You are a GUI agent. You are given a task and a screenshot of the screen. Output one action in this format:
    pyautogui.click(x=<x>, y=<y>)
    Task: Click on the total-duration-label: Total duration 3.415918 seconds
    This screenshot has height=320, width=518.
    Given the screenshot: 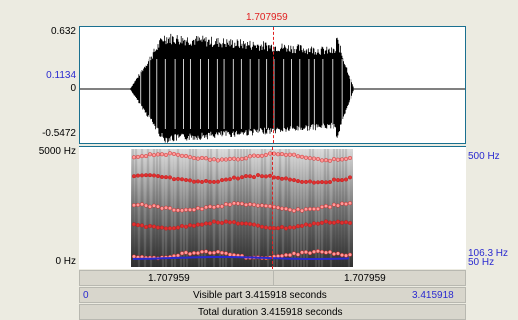 What is the action you would take?
    pyautogui.click(x=270, y=312)
    